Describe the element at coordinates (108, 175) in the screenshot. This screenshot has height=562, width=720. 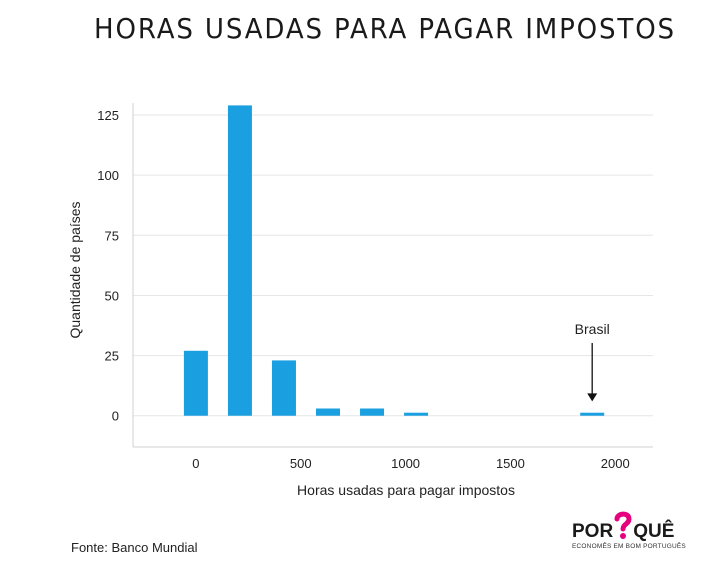
I see `y-tick-label: 100` at that location.